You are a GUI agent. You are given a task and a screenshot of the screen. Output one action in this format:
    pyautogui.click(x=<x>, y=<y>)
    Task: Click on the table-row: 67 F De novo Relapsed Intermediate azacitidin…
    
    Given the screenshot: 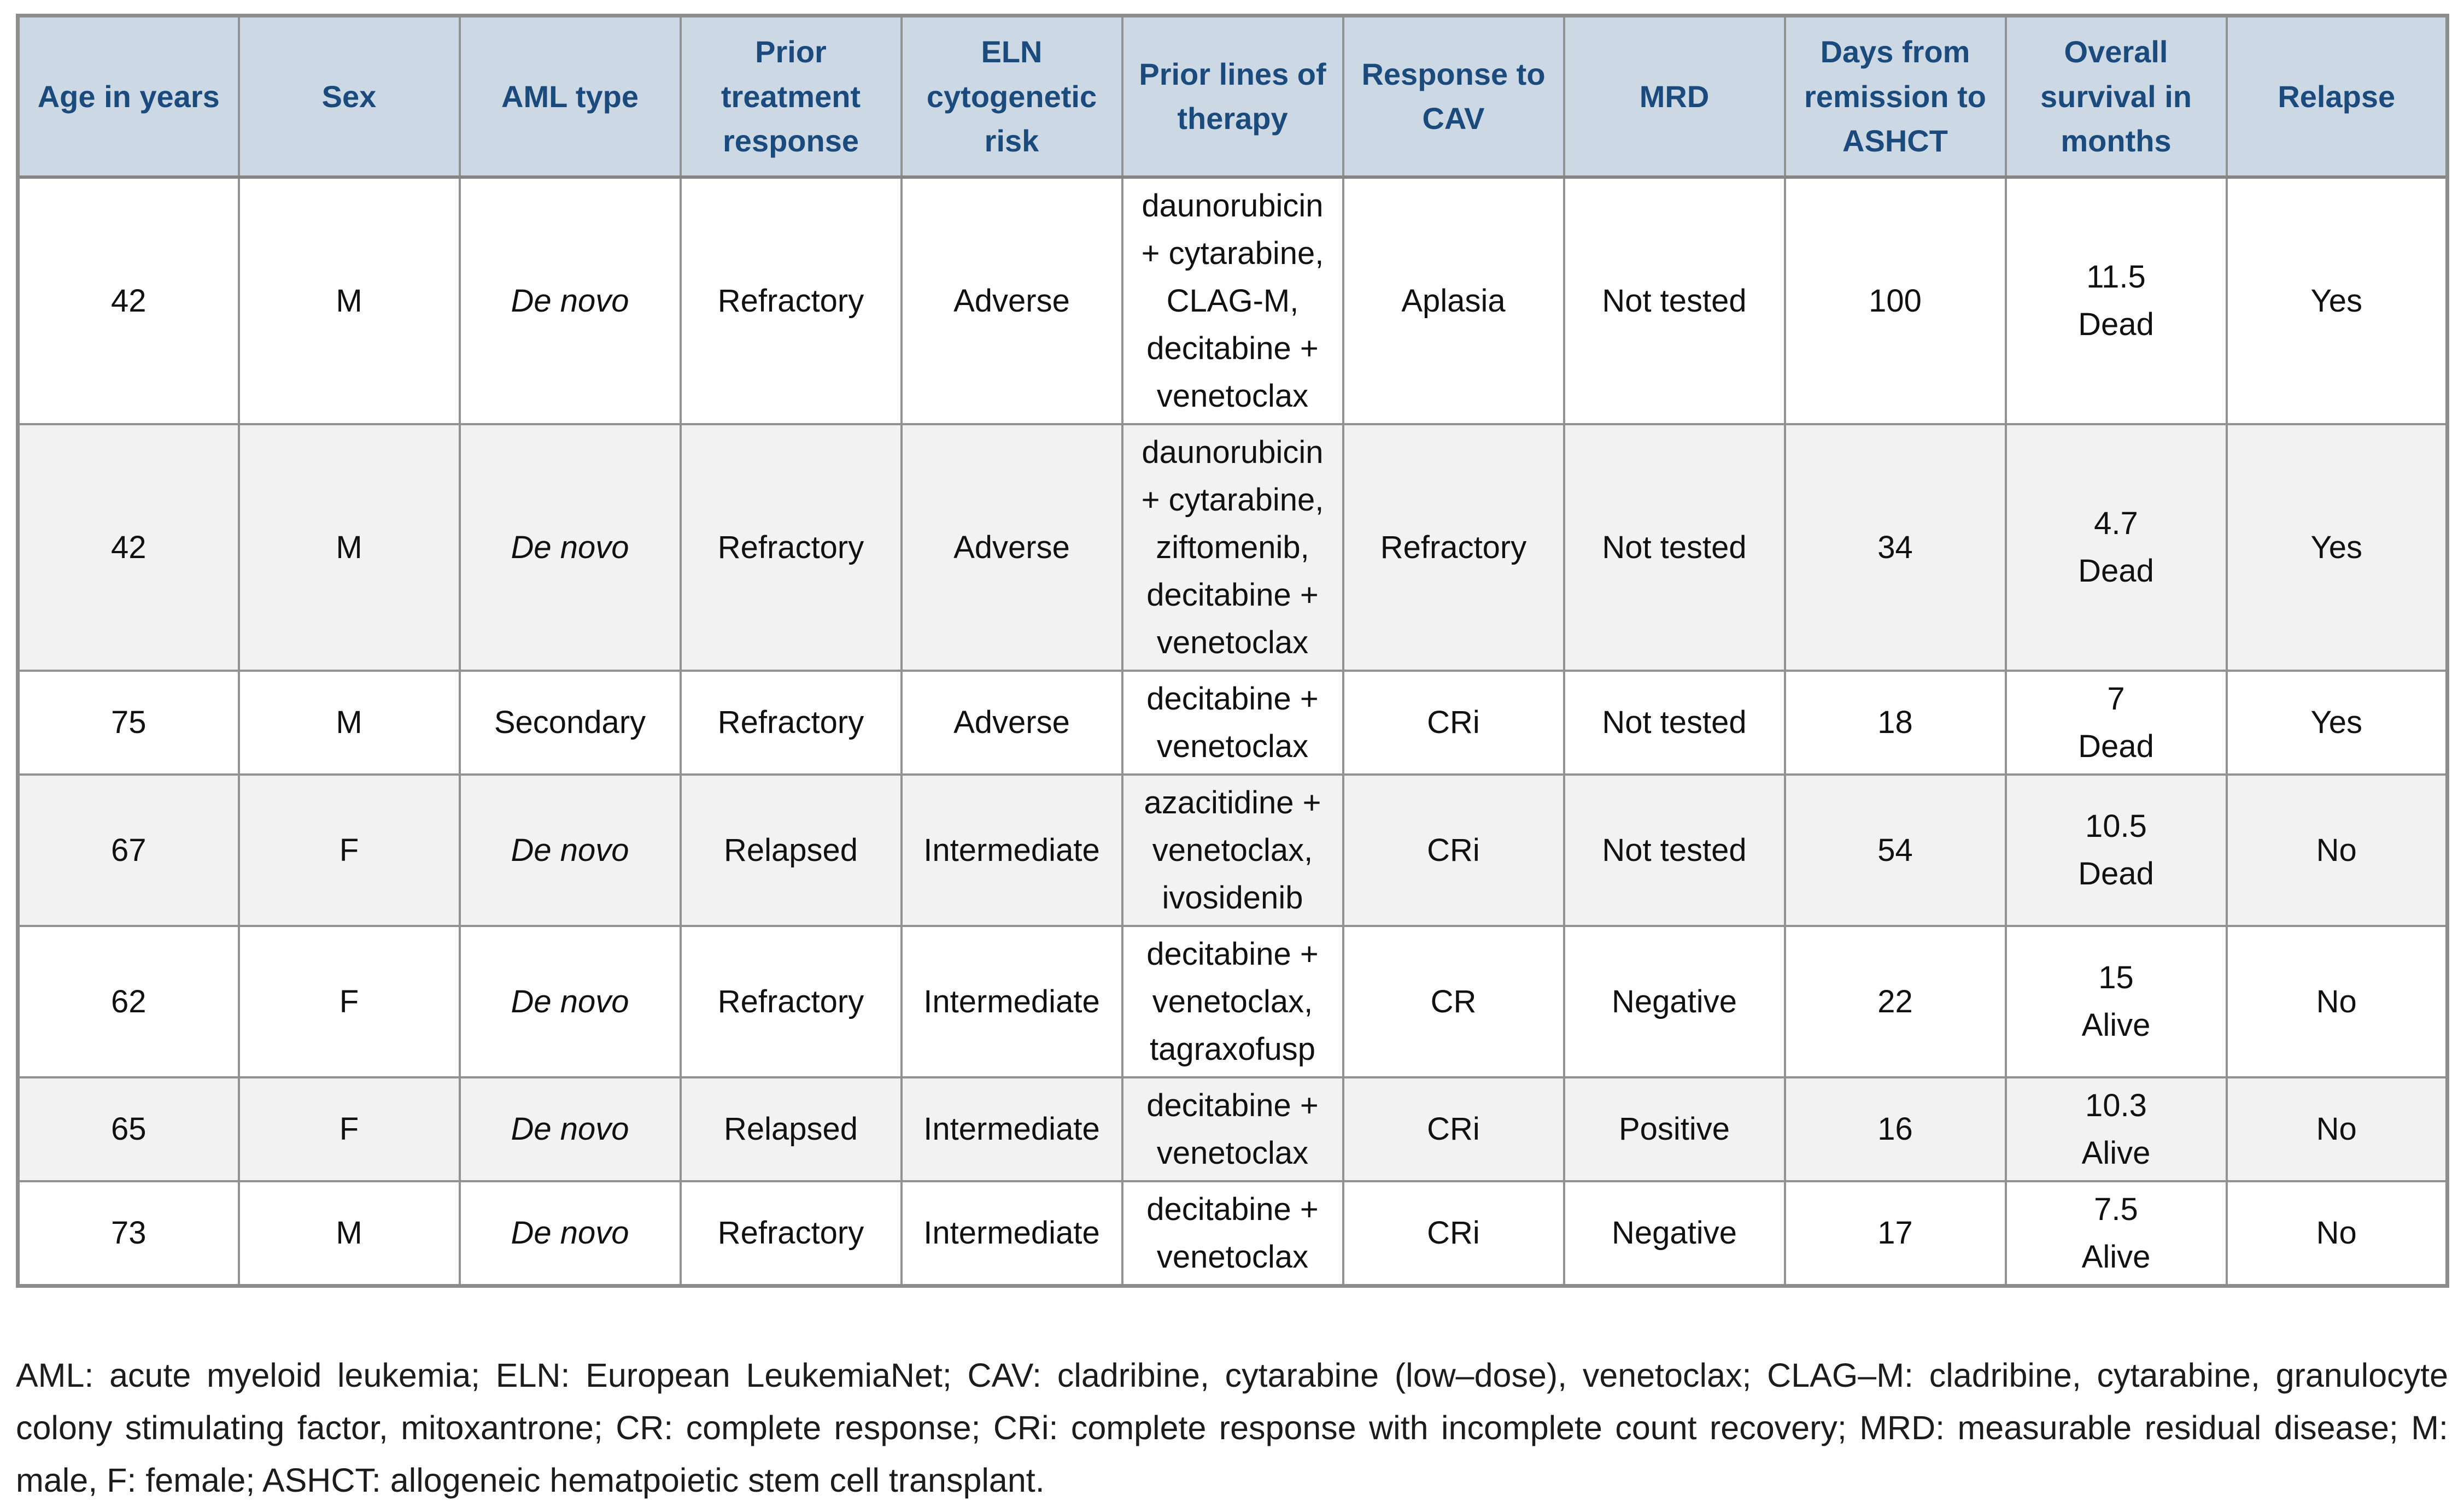 What is the action you would take?
    pyautogui.click(x=1232, y=850)
    